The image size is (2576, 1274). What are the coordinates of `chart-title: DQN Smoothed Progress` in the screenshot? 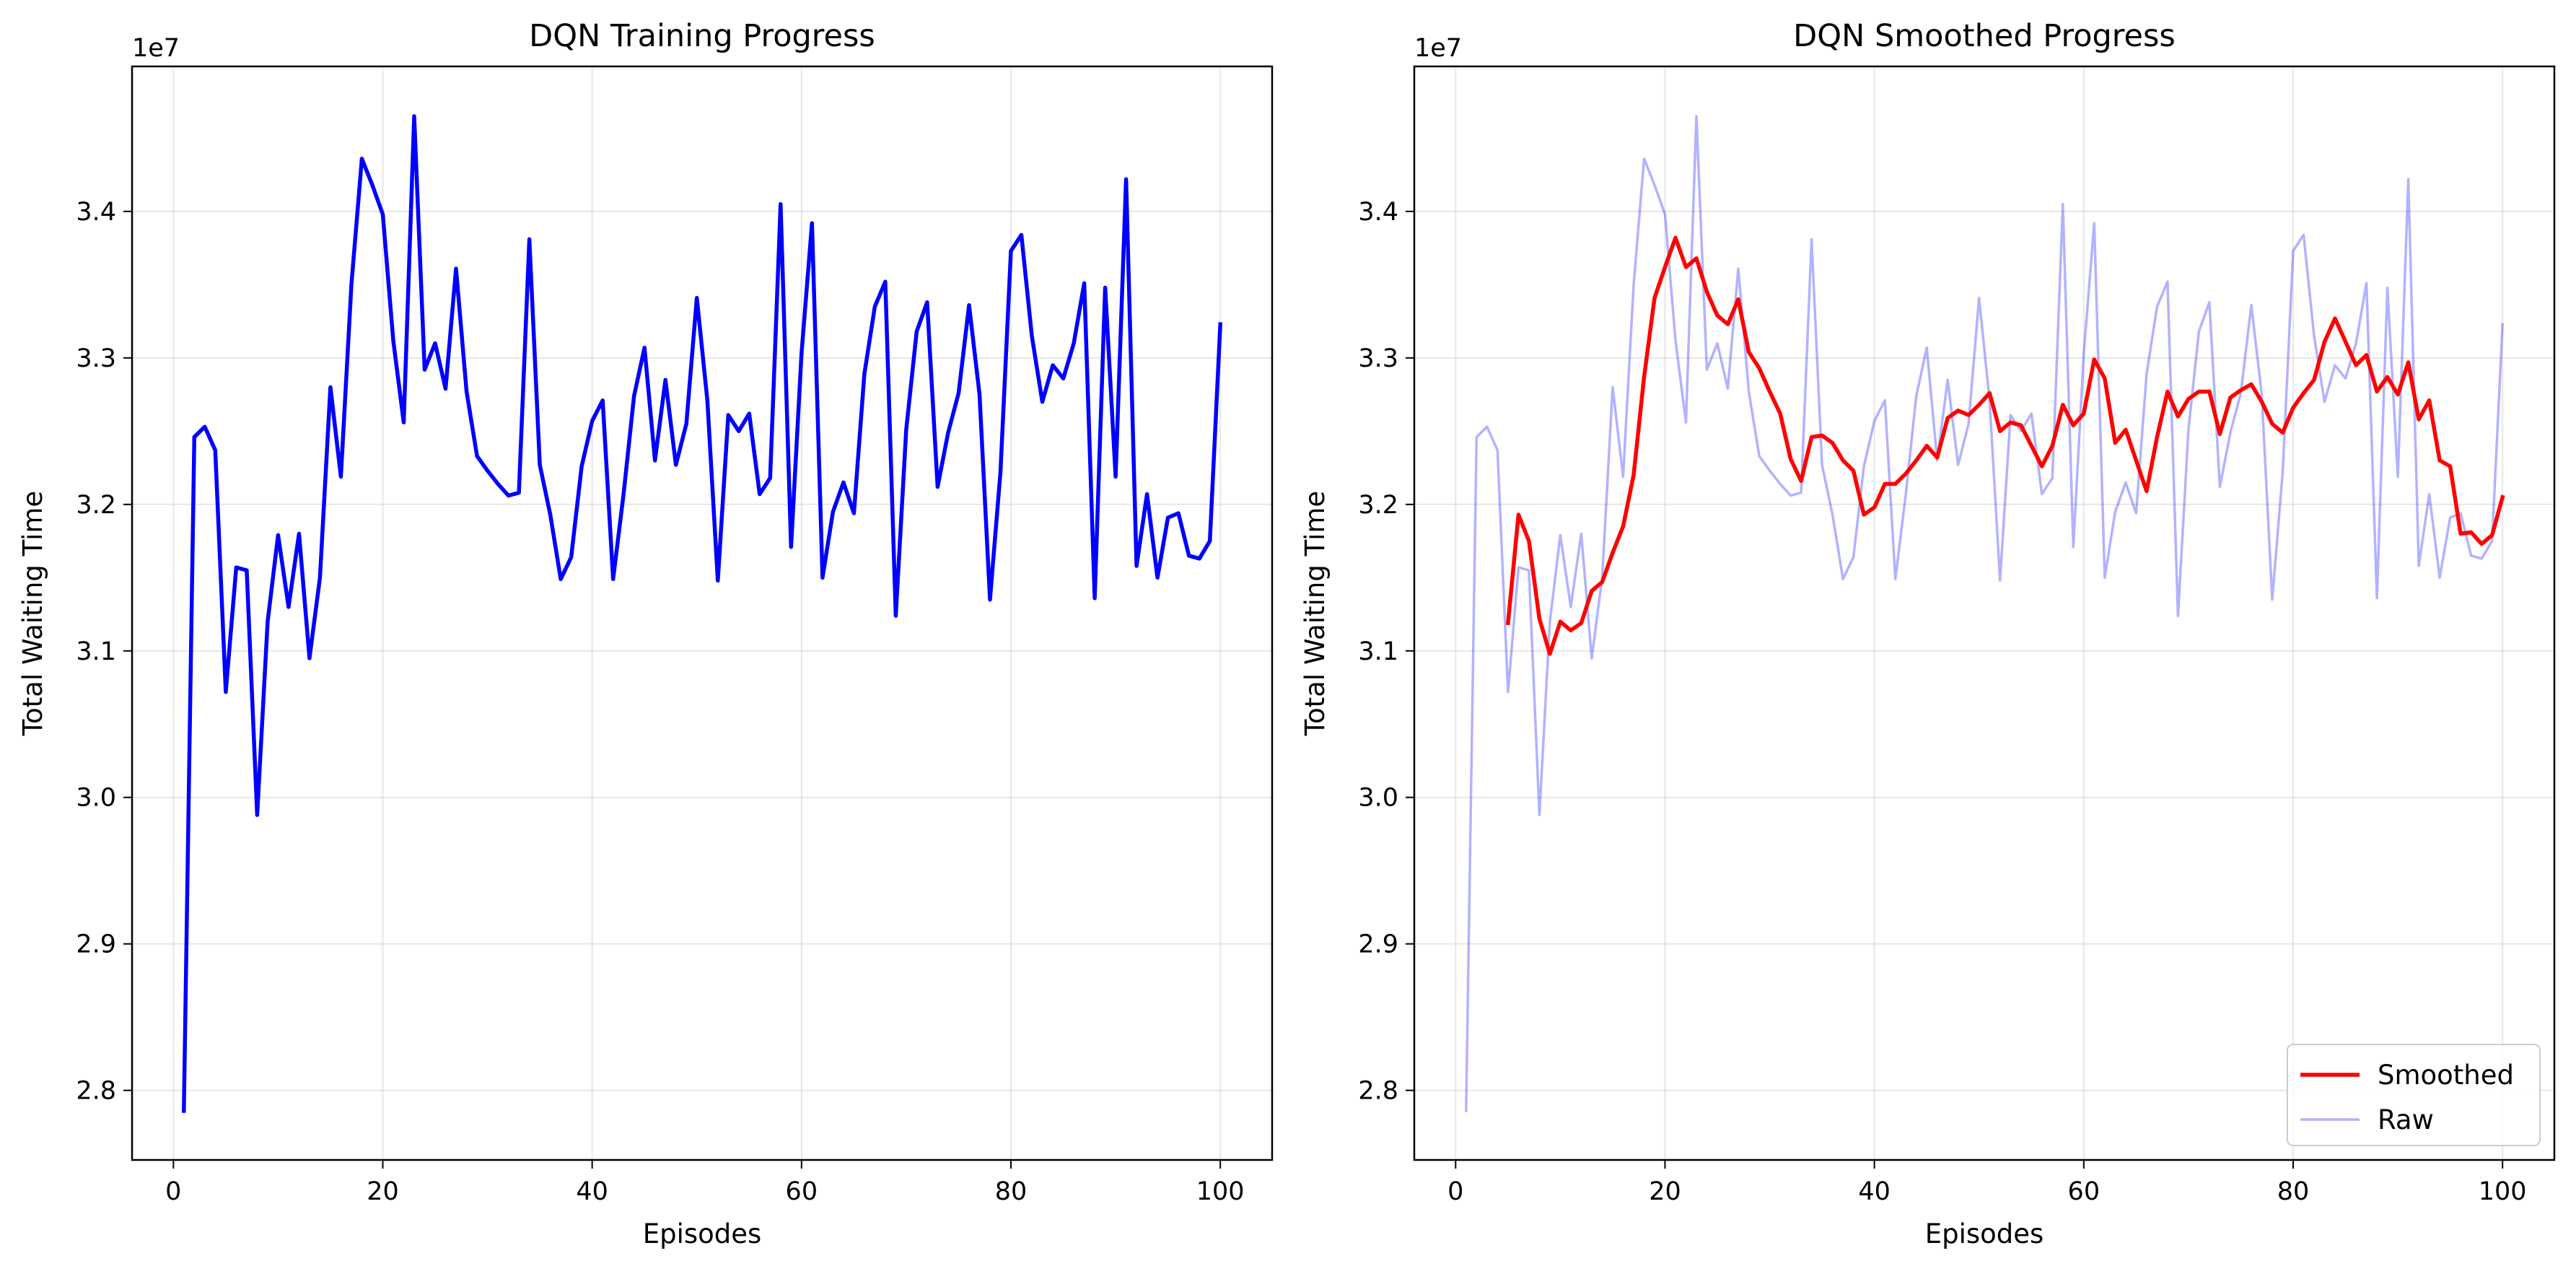 It's located at (1984, 36).